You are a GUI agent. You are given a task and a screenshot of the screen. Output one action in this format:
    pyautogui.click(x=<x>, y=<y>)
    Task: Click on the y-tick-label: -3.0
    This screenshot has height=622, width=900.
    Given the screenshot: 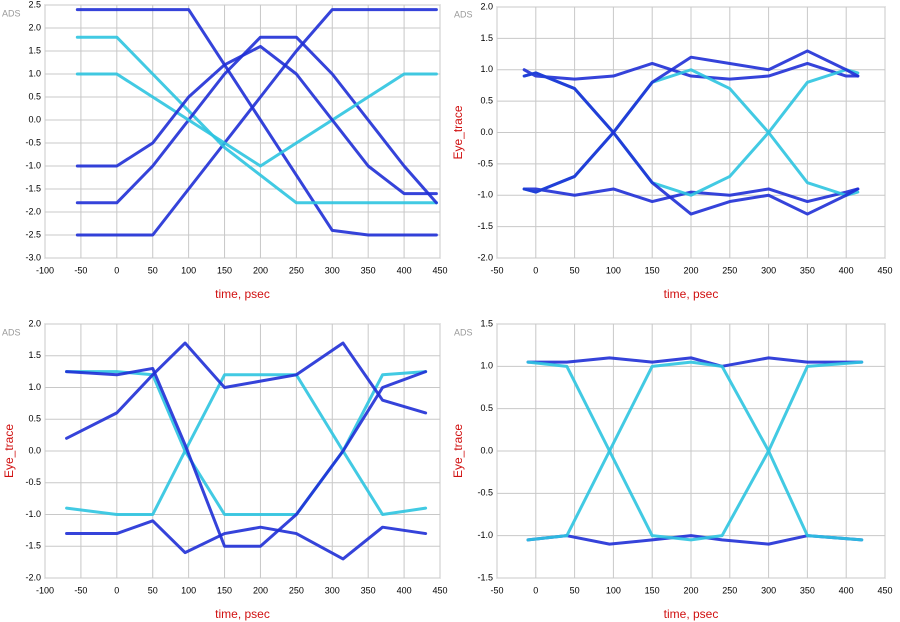 What is the action you would take?
    pyautogui.click(x=33, y=257)
    